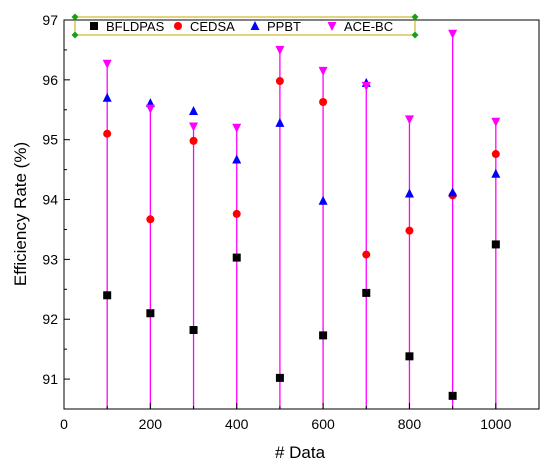 This screenshot has height=468, width=550. What do you see at coordinates (50, 379) in the screenshot?
I see `y-tick-label: 91` at bounding box center [50, 379].